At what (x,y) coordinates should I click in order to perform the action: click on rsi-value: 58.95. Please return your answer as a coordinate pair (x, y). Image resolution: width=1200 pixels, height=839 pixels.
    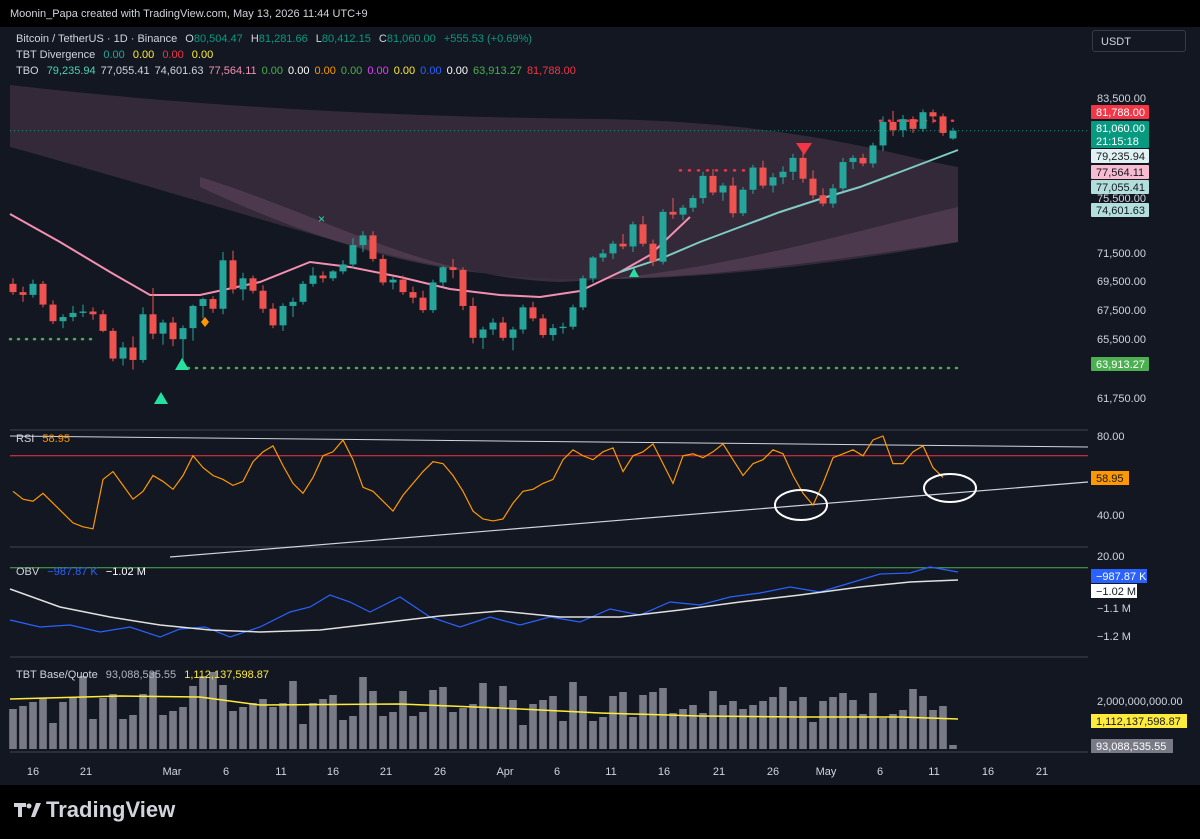
    Looking at the image, I should click on (56, 439).